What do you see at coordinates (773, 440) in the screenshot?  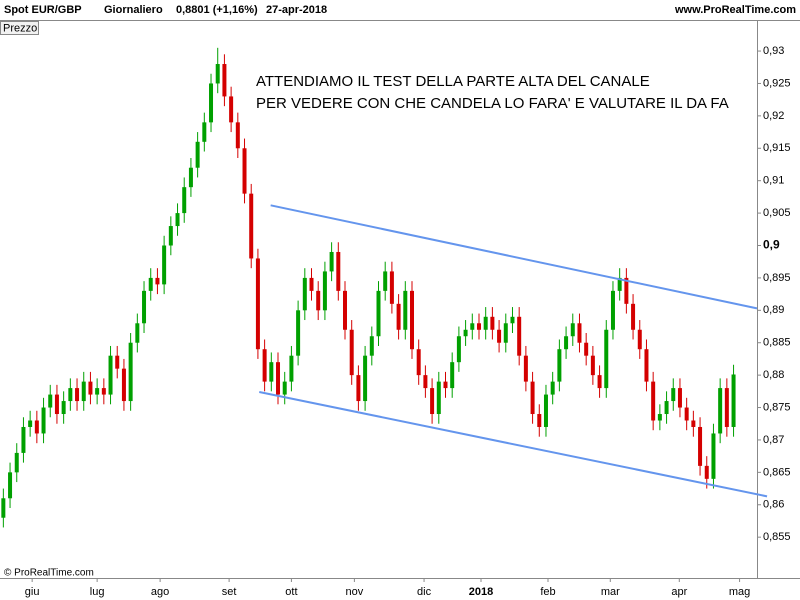 I see `y-tick-label: 0,87` at bounding box center [773, 440].